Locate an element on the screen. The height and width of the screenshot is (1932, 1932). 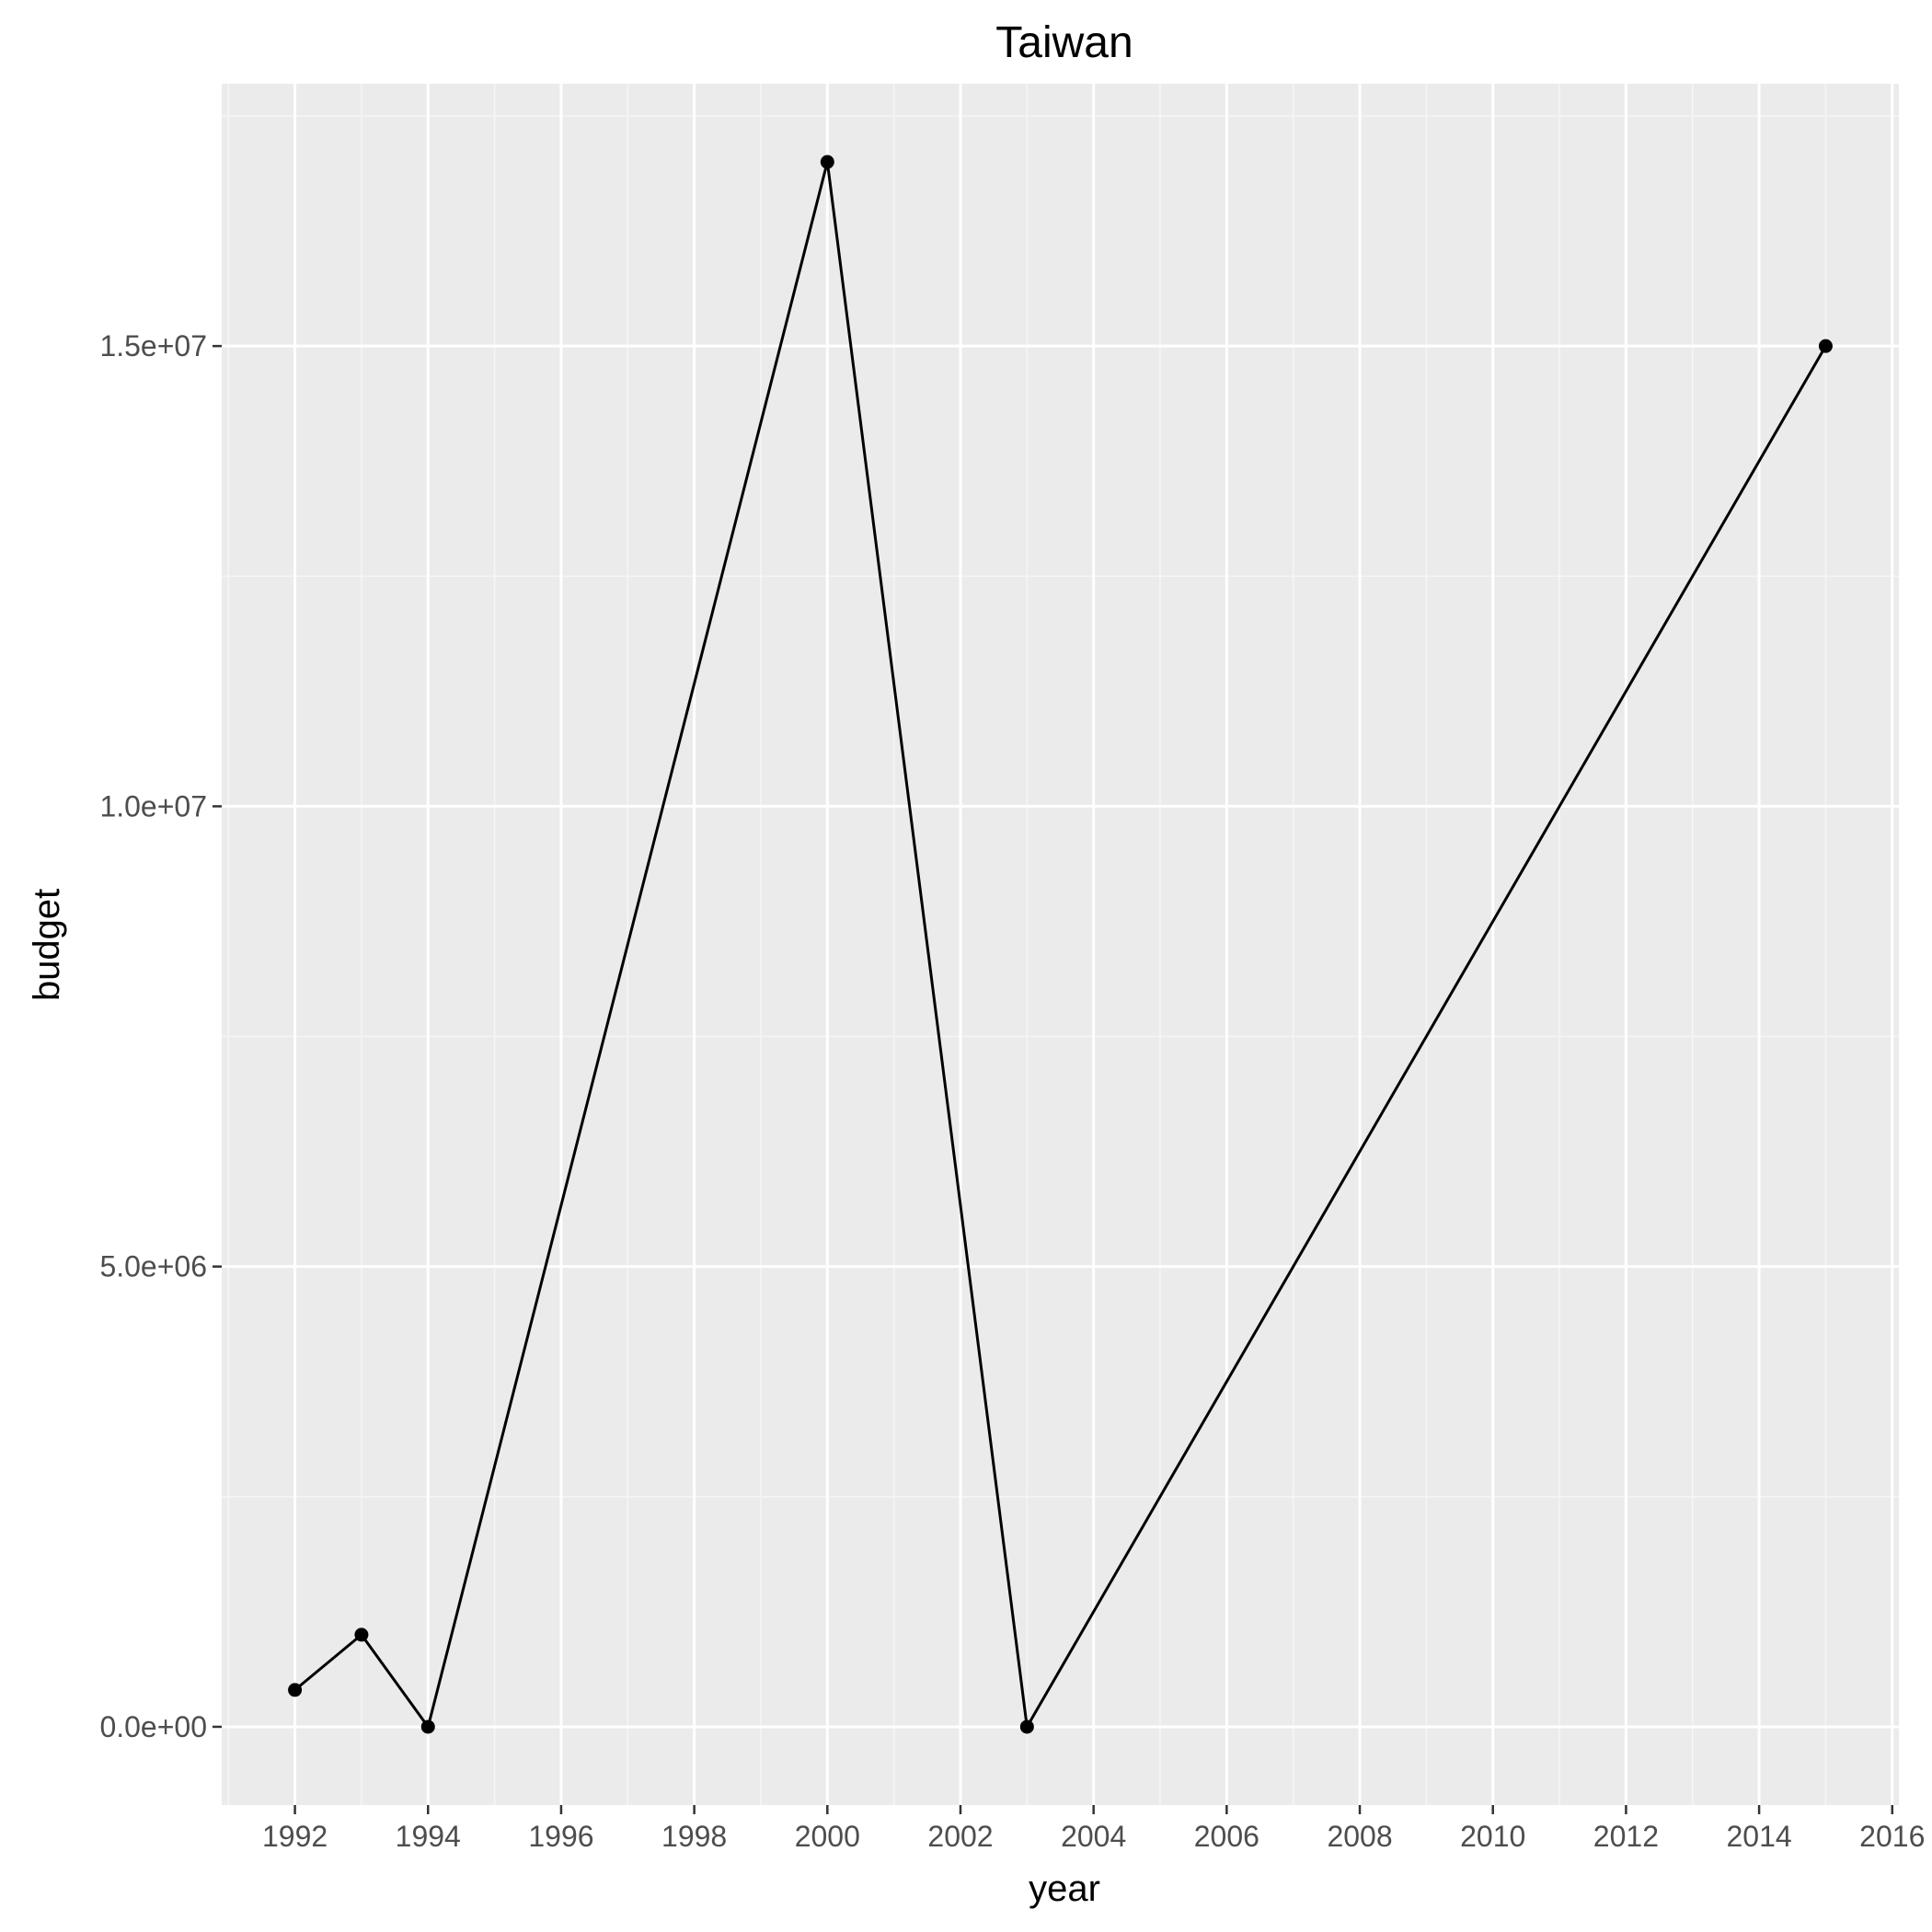
y-axis: 0.0e+00 5.0e+06 1.0e+07 1.5e+07 is located at coordinates (160, 1036).